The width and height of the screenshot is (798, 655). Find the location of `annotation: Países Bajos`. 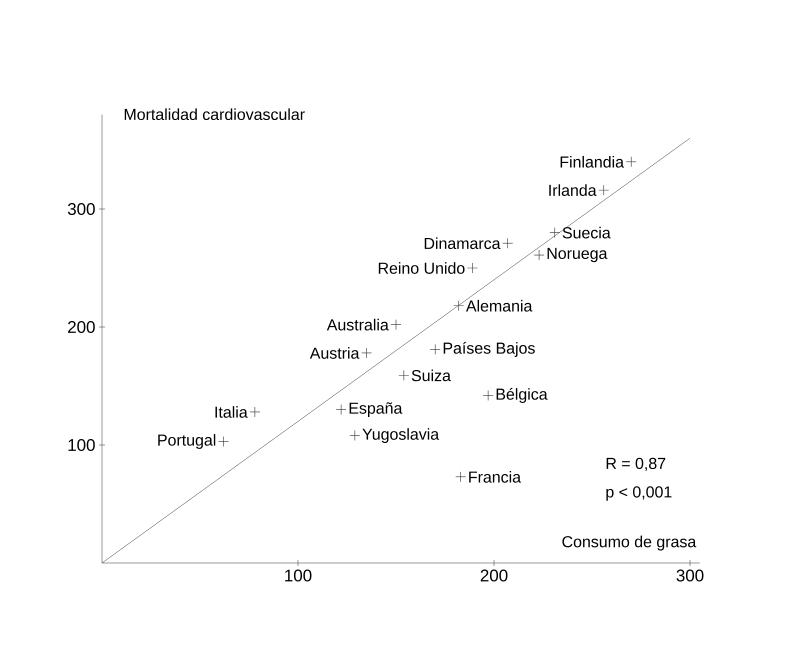

annotation: Países Bajos is located at coordinates (489, 349).